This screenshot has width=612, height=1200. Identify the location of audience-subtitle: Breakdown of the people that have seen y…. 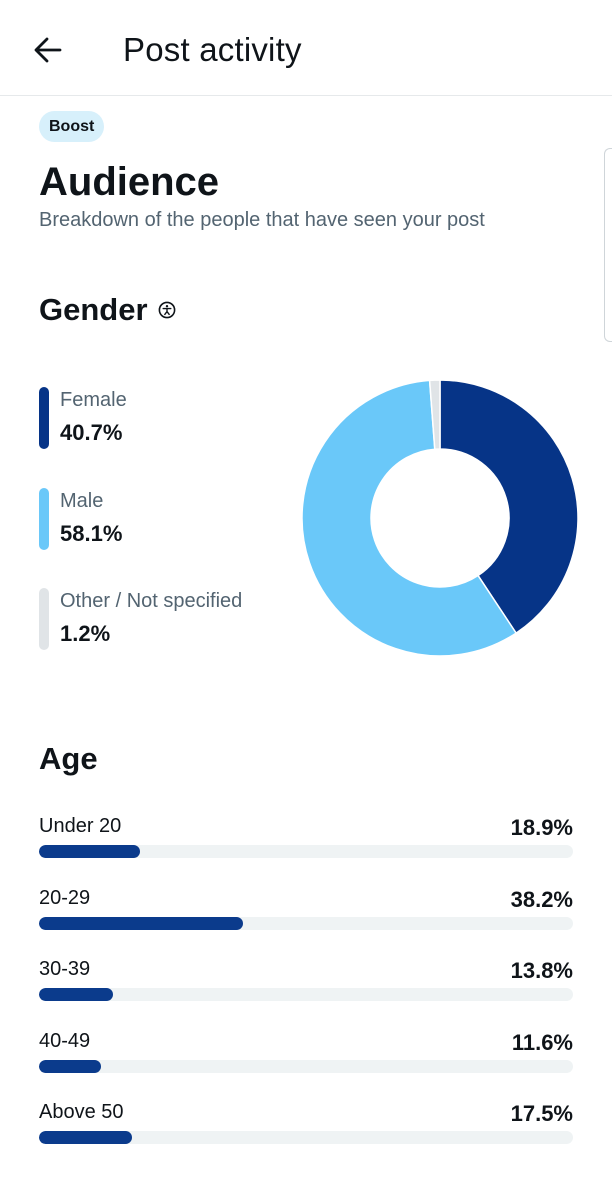
(262, 220).